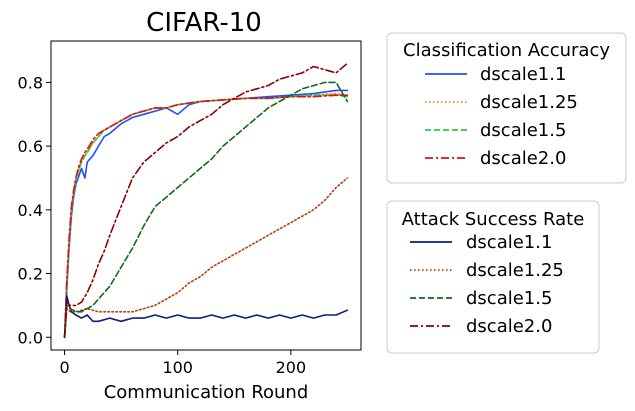 The height and width of the screenshot is (411, 635). I want to click on x-axis-ticks: 0 100 200, so click(182, 363).